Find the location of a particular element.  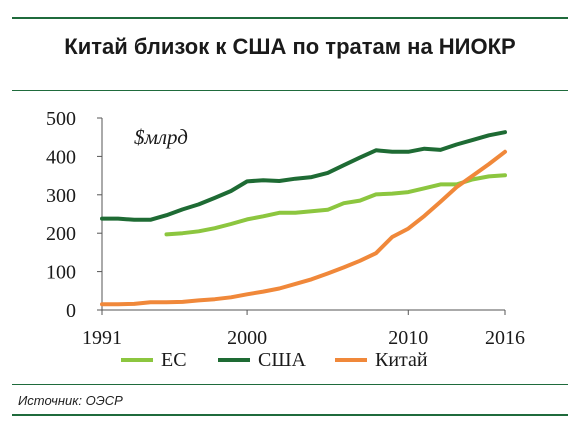

legend-label: ЕС is located at coordinates (174, 360).